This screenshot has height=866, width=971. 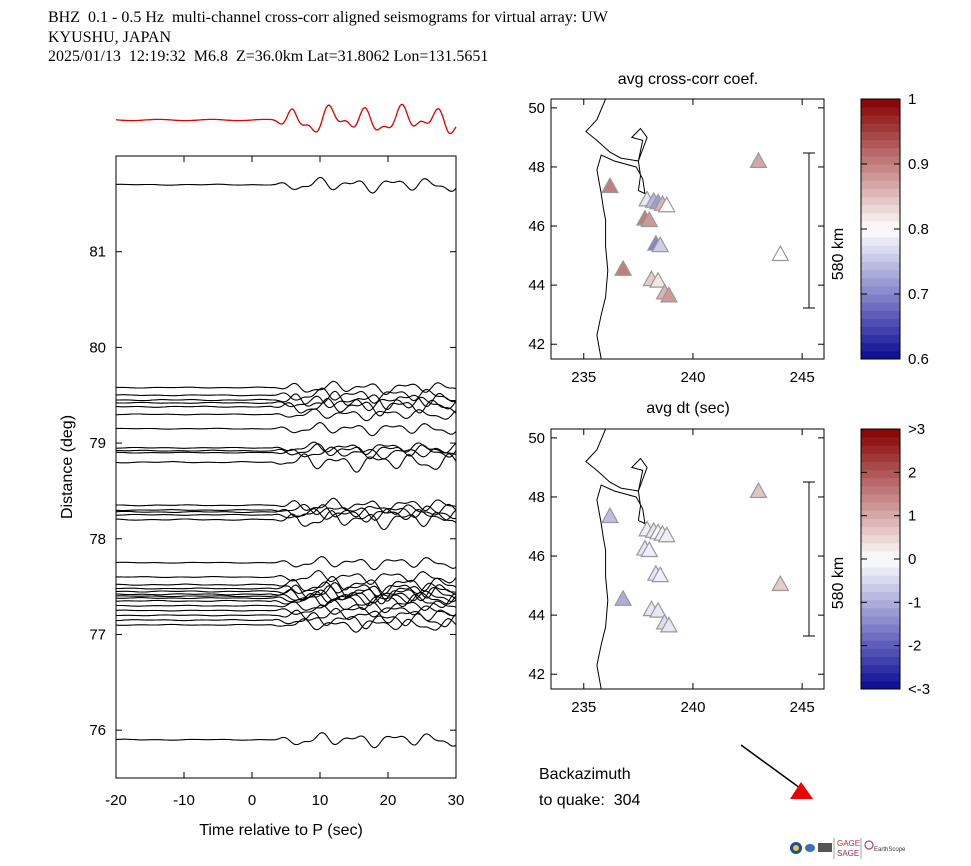 I want to click on seismogram-ylabel: Distance (deg), so click(x=67, y=467).